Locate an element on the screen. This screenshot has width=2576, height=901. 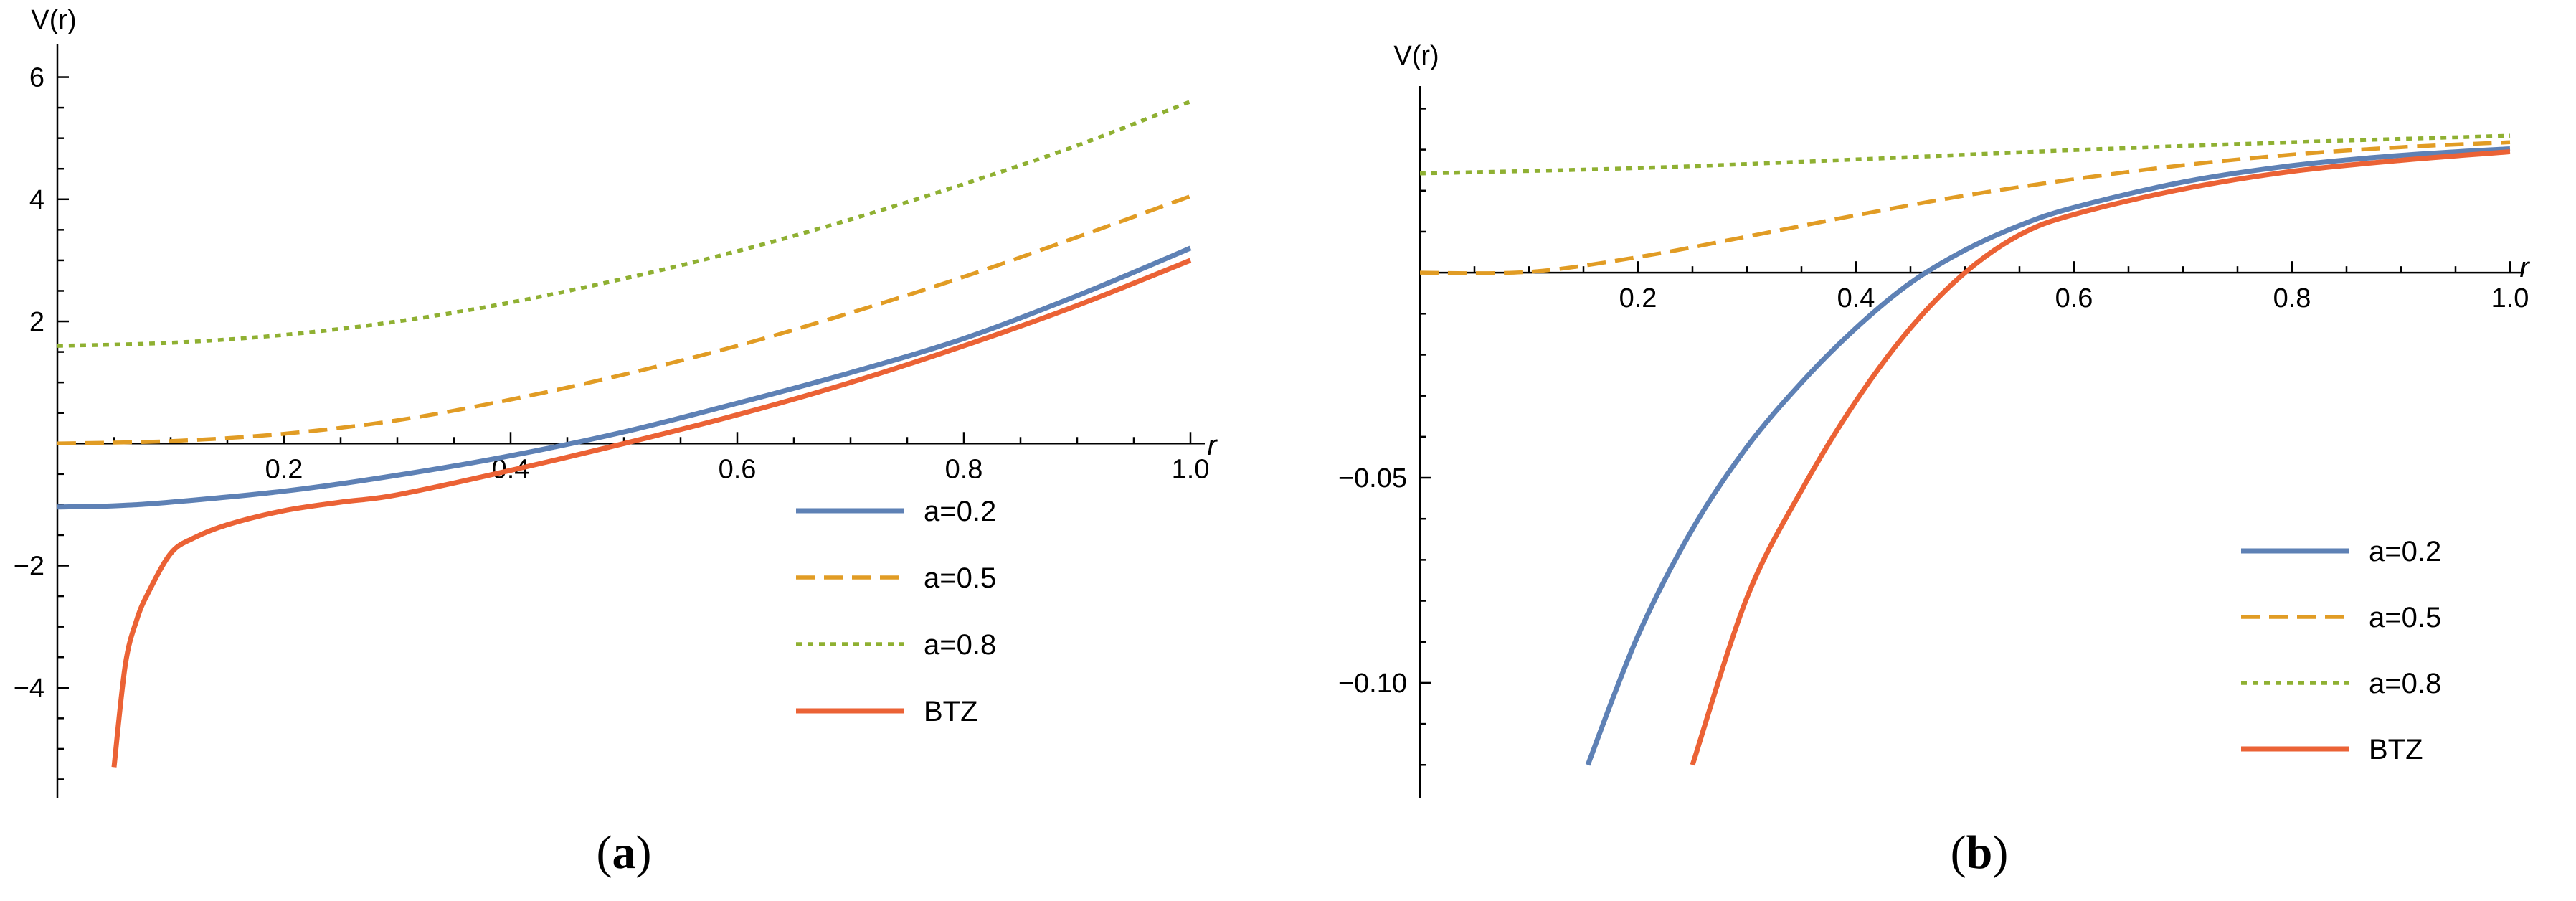
y-tick-label: −0.05 is located at coordinates (1372, 478).